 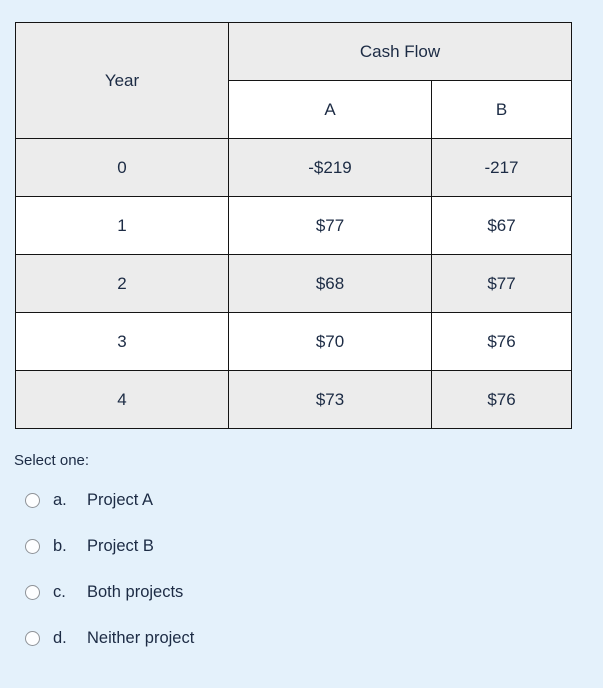 What do you see at coordinates (59, 592) in the screenshot?
I see `option-letter: c.` at bounding box center [59, 592].